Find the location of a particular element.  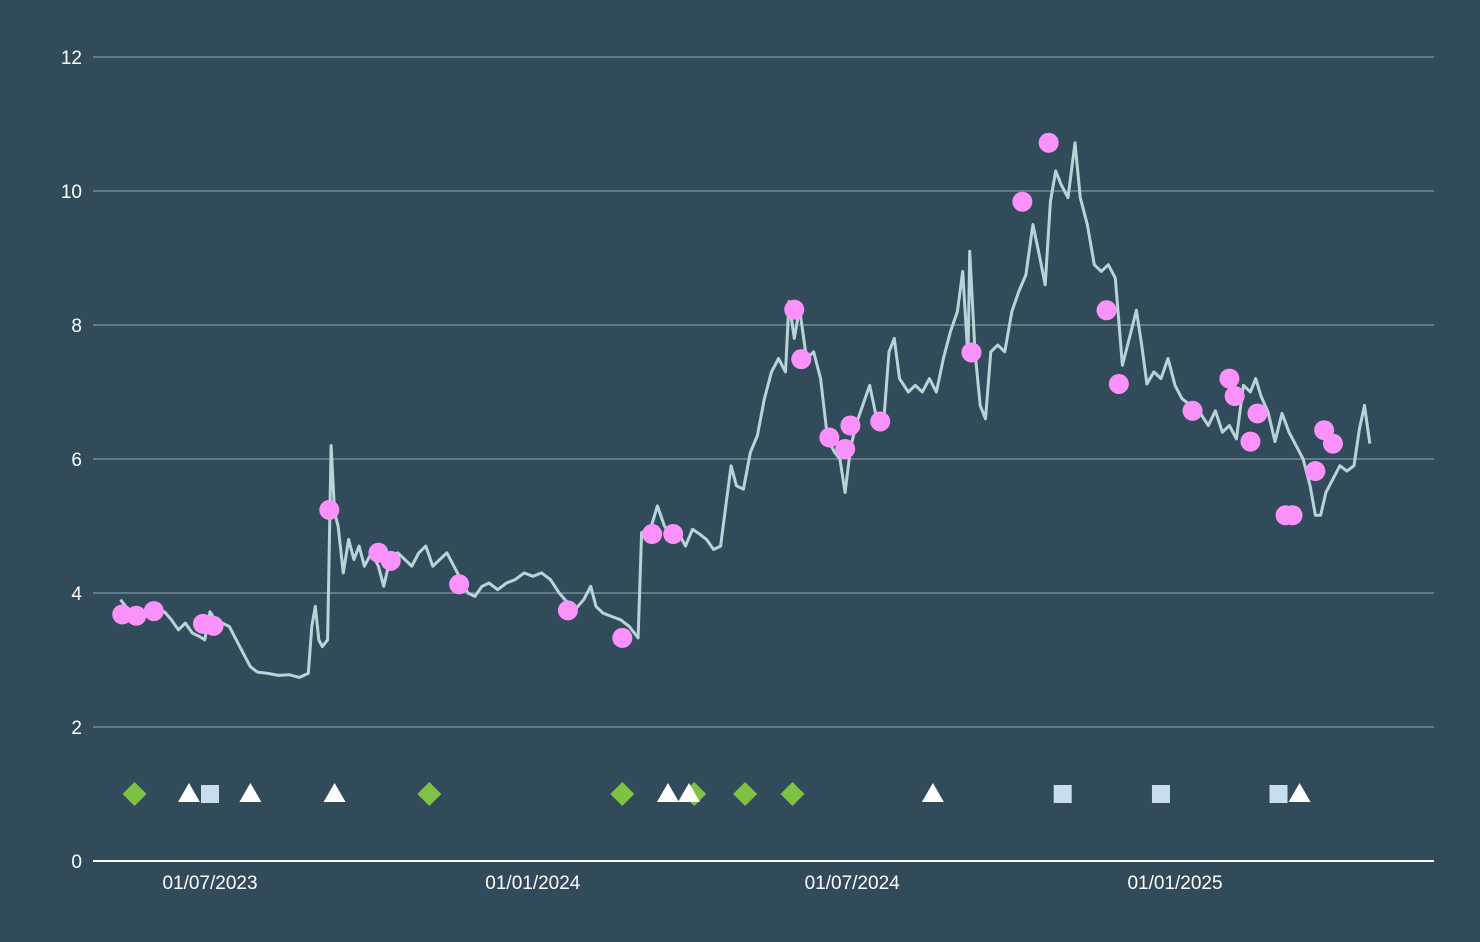

x-tick-label: 01/07/2023 is located at coordinates (209, 883).